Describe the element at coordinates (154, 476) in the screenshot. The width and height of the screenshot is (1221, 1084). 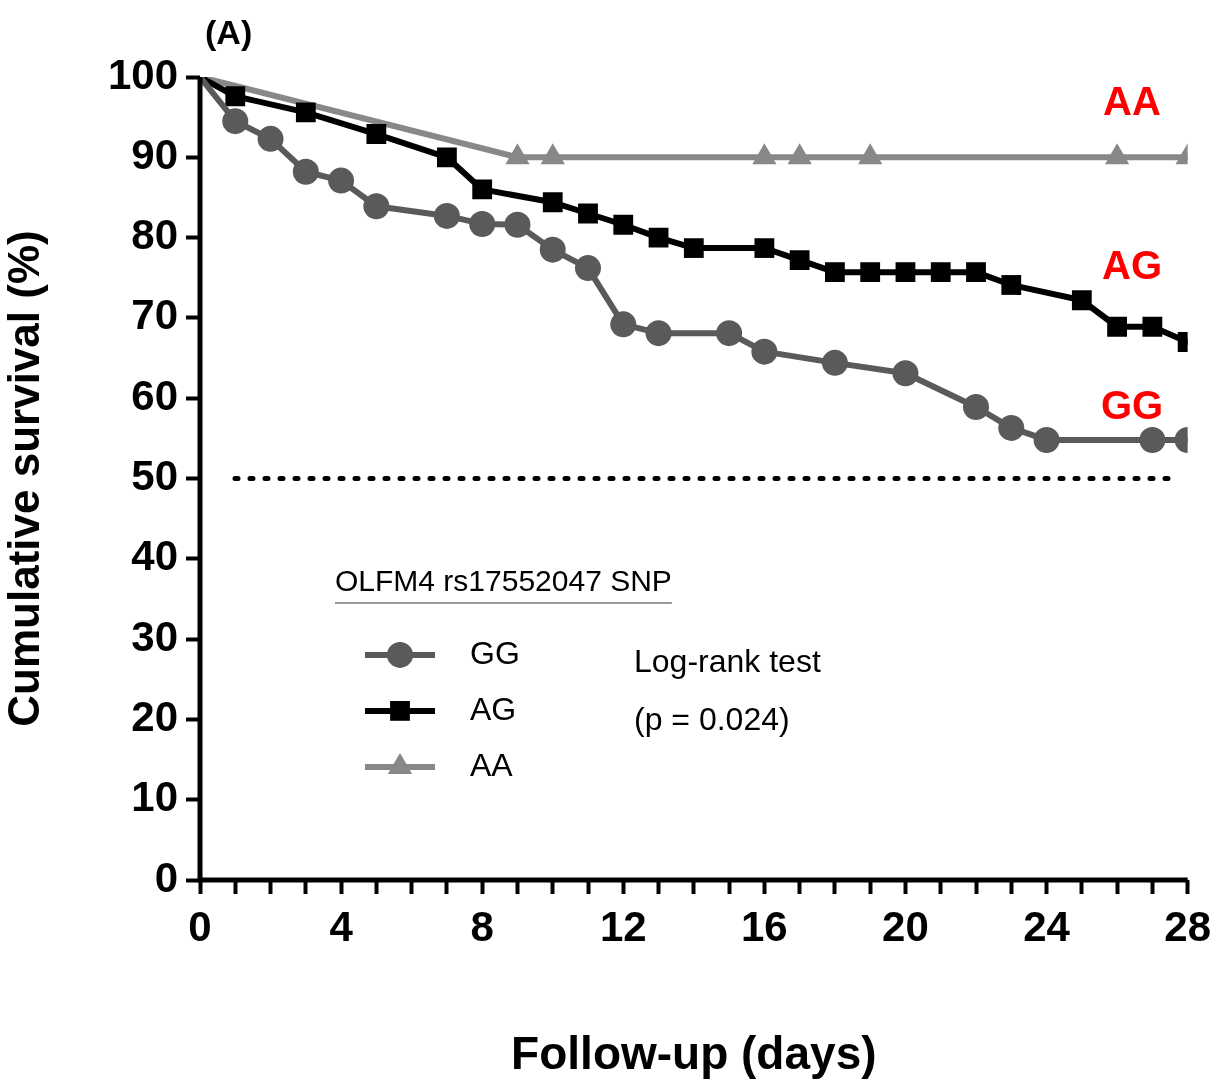
I see `y-tick-label: 50` at that location.